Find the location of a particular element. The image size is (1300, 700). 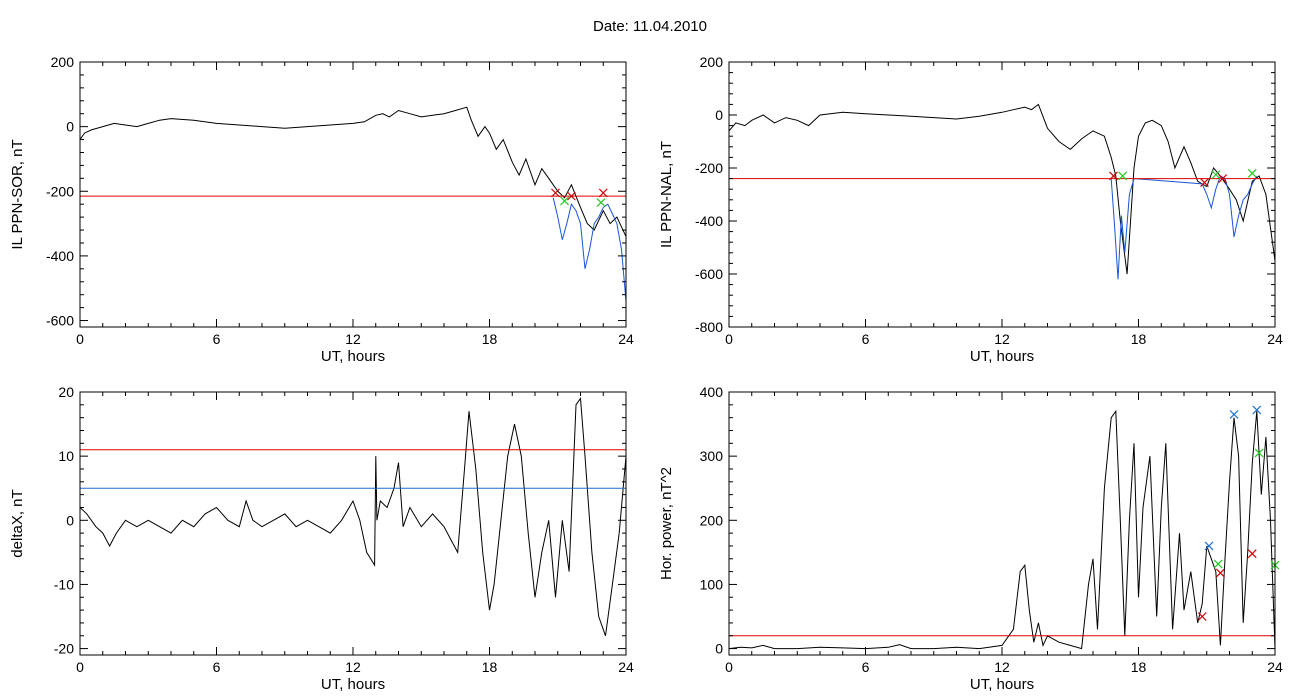

y-tick-label: 100 is located at coordinates (712, 584).